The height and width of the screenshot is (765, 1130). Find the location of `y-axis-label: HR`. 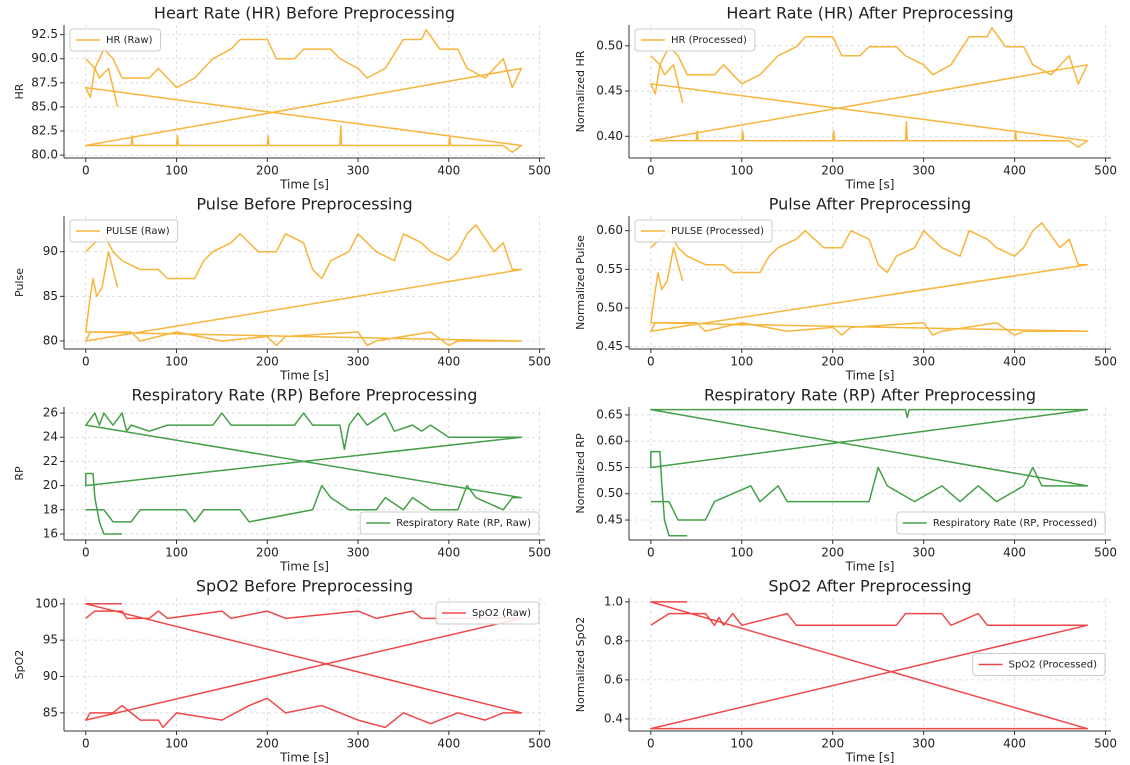

y-axis-label: HR is located at coordinates (19, 91).